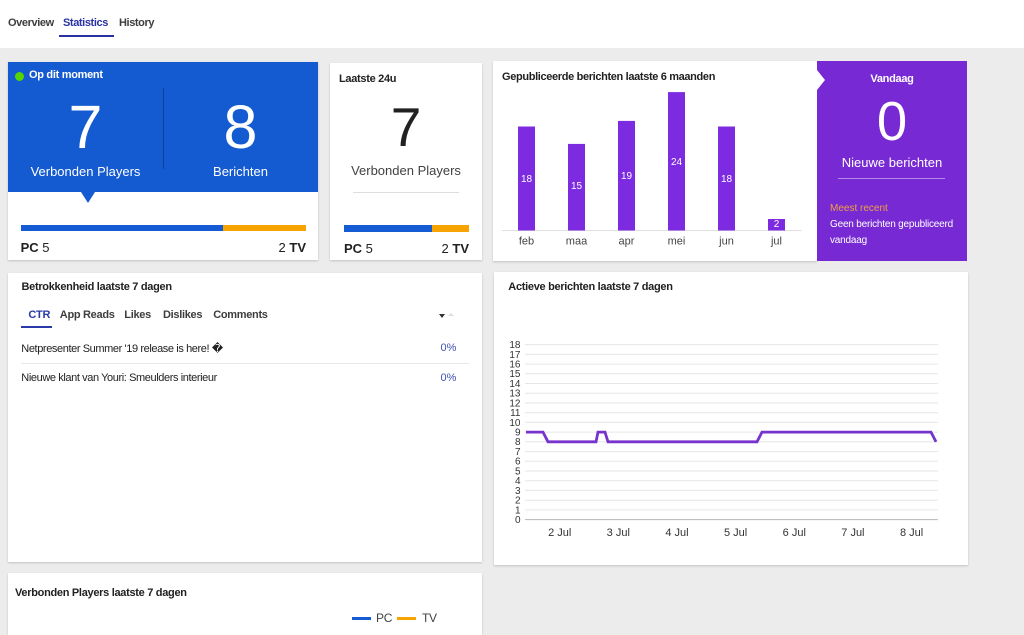 The height and width of the screenshot is (635, 1024). Describe the element at coordinates (794, 533) in the screenshot. I see `svg-text: 6 Jul` at that location.